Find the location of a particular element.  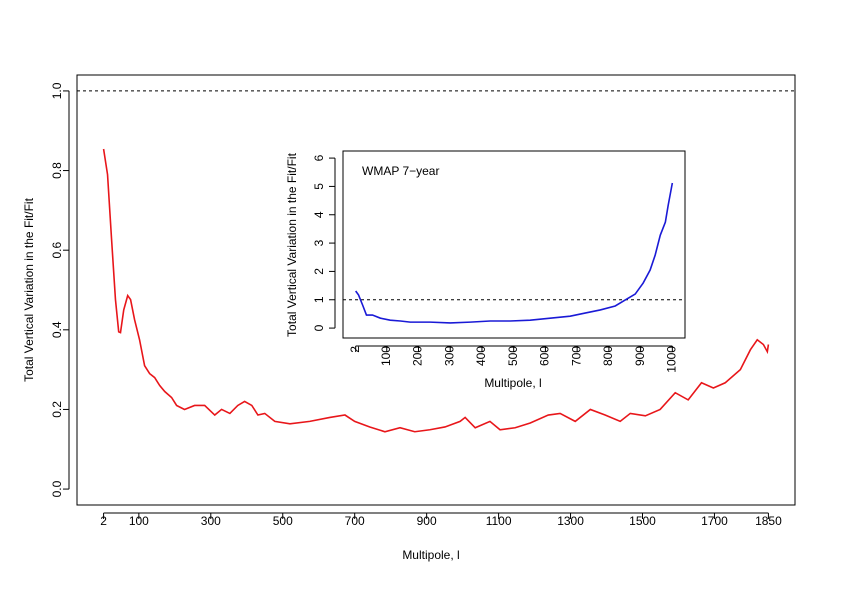

y-tick-label: 0.0 is located at coordinates (57, 488).